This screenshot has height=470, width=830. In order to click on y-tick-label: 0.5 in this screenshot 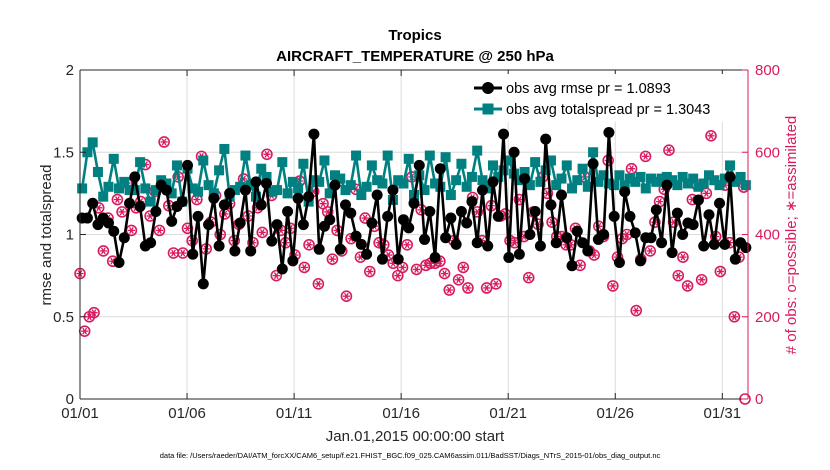, I will do `click(63, 317)`.